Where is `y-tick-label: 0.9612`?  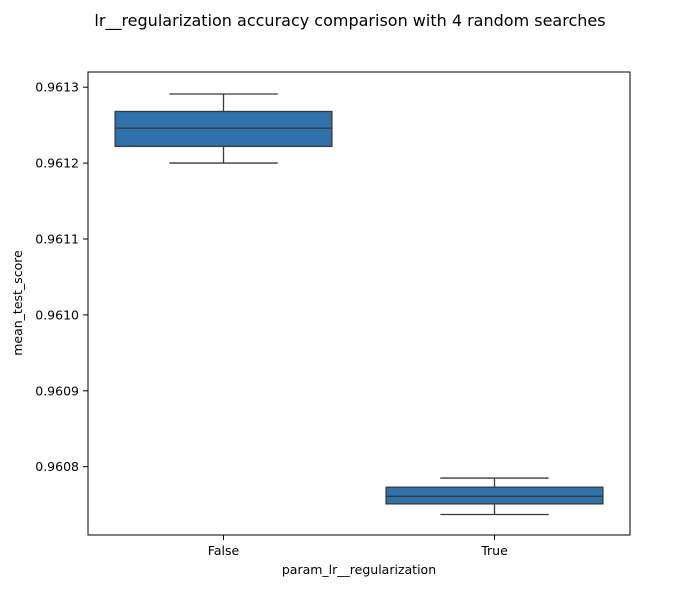
y-tick-label: 0.9612 is located at coordinates (57, 163).